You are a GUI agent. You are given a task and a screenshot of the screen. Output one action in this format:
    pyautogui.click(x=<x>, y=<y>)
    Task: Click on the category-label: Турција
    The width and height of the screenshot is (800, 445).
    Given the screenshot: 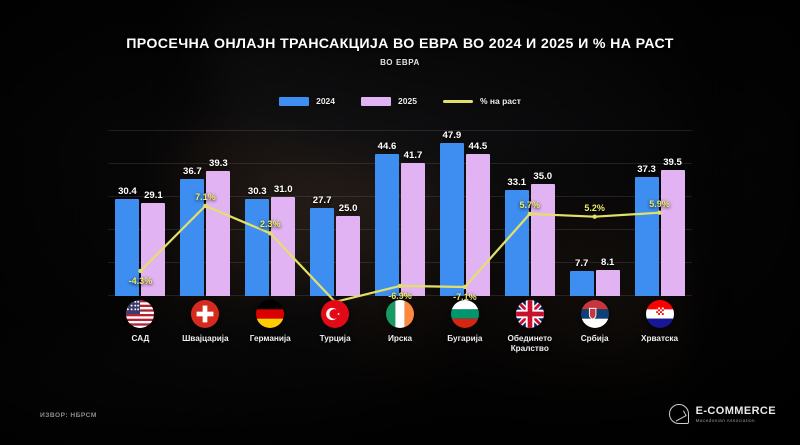 What is the action you would take?
    pyautogui.click(x=335, y=338)
    